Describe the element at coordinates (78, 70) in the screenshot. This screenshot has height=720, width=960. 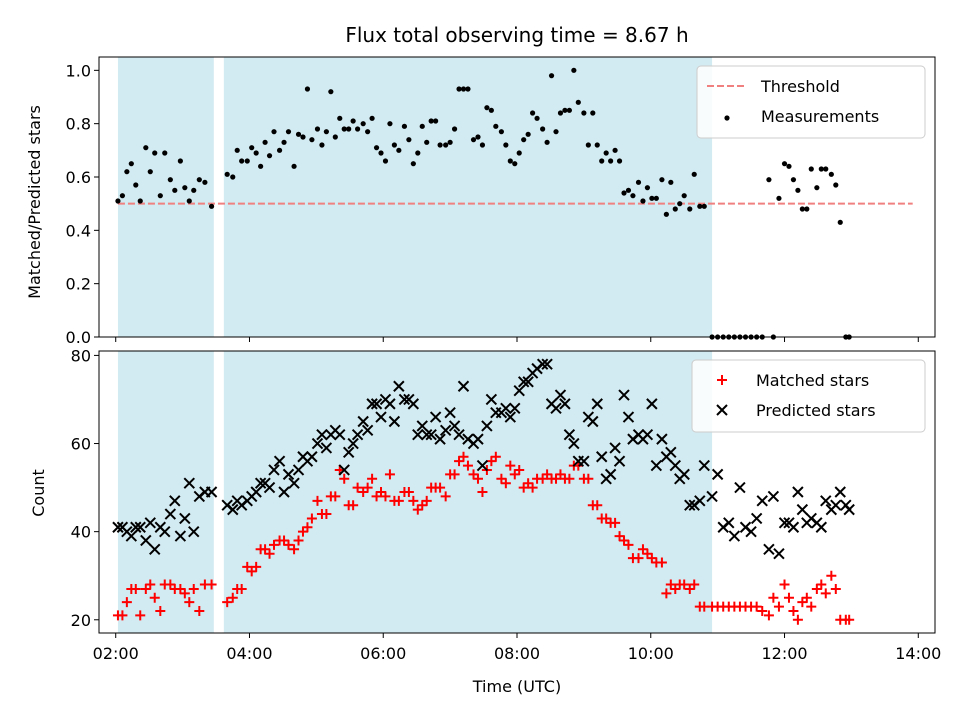
I see `y-tick-label-0-5: 1.0` at that location.